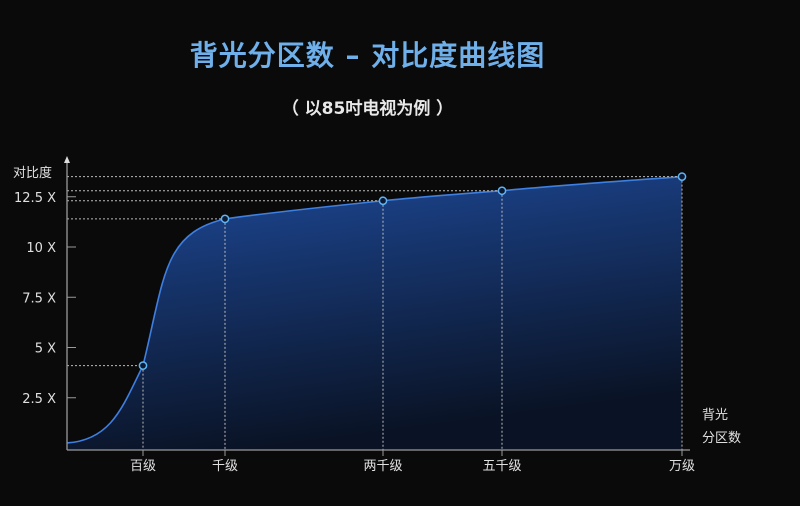 Image resolution: width=800 pixels, height=506 pixels. Describe the element at coordinates (367, 55) in the screenshot. I see `chart-title: 背光分区数 – 对比度曲线图` at that location.